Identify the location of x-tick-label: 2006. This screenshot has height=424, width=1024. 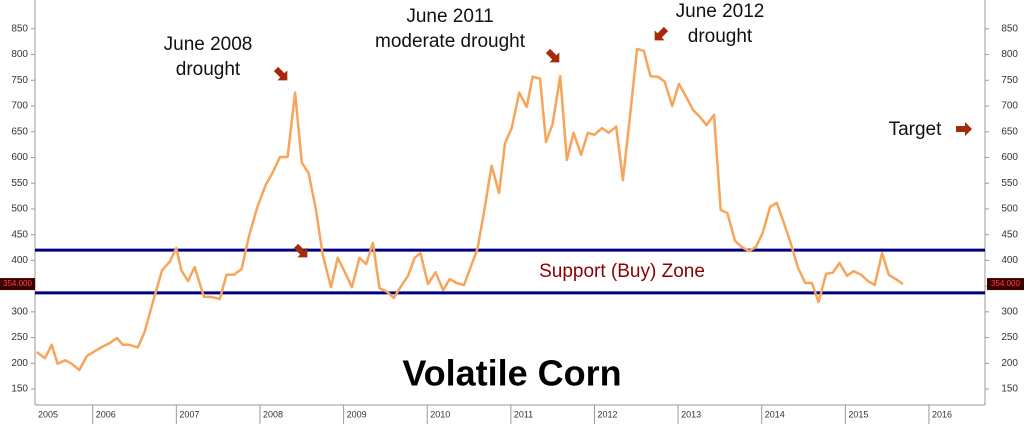
(106, 414).